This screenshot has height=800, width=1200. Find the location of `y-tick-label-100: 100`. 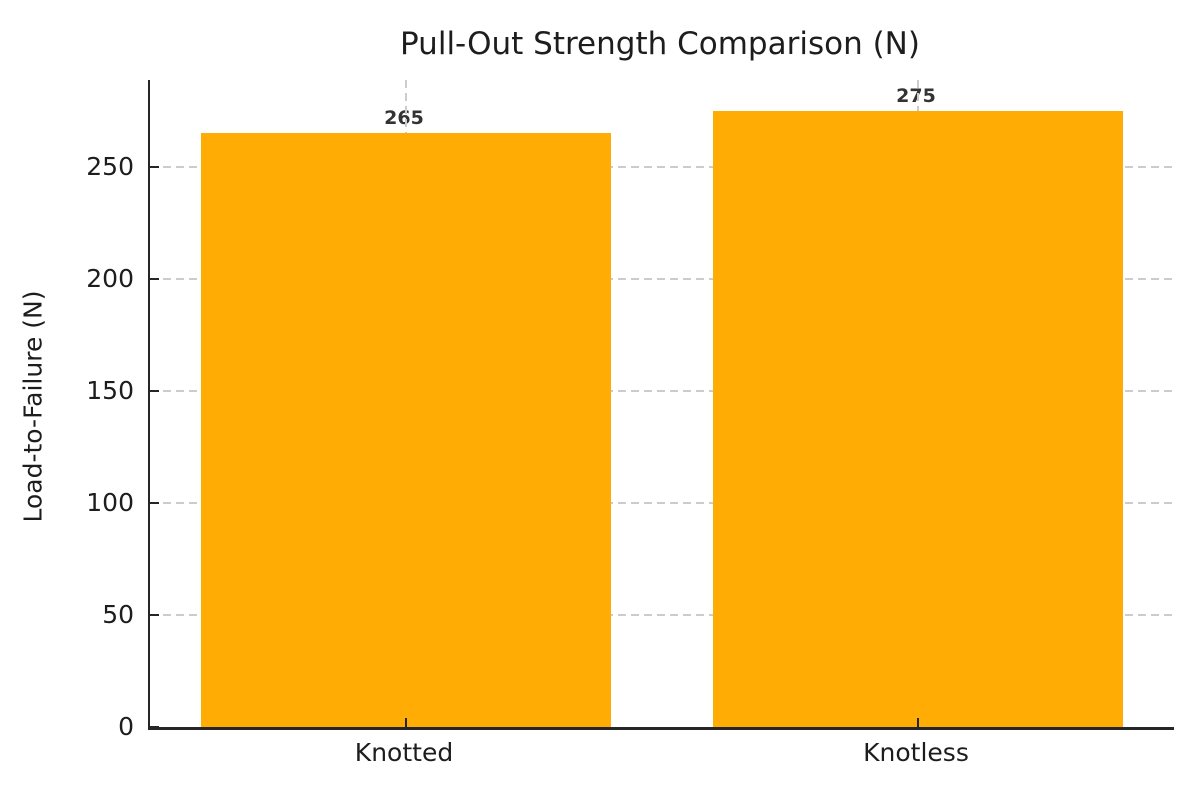

y-tick-label-100: 100 is located at coordinates (110, 502).